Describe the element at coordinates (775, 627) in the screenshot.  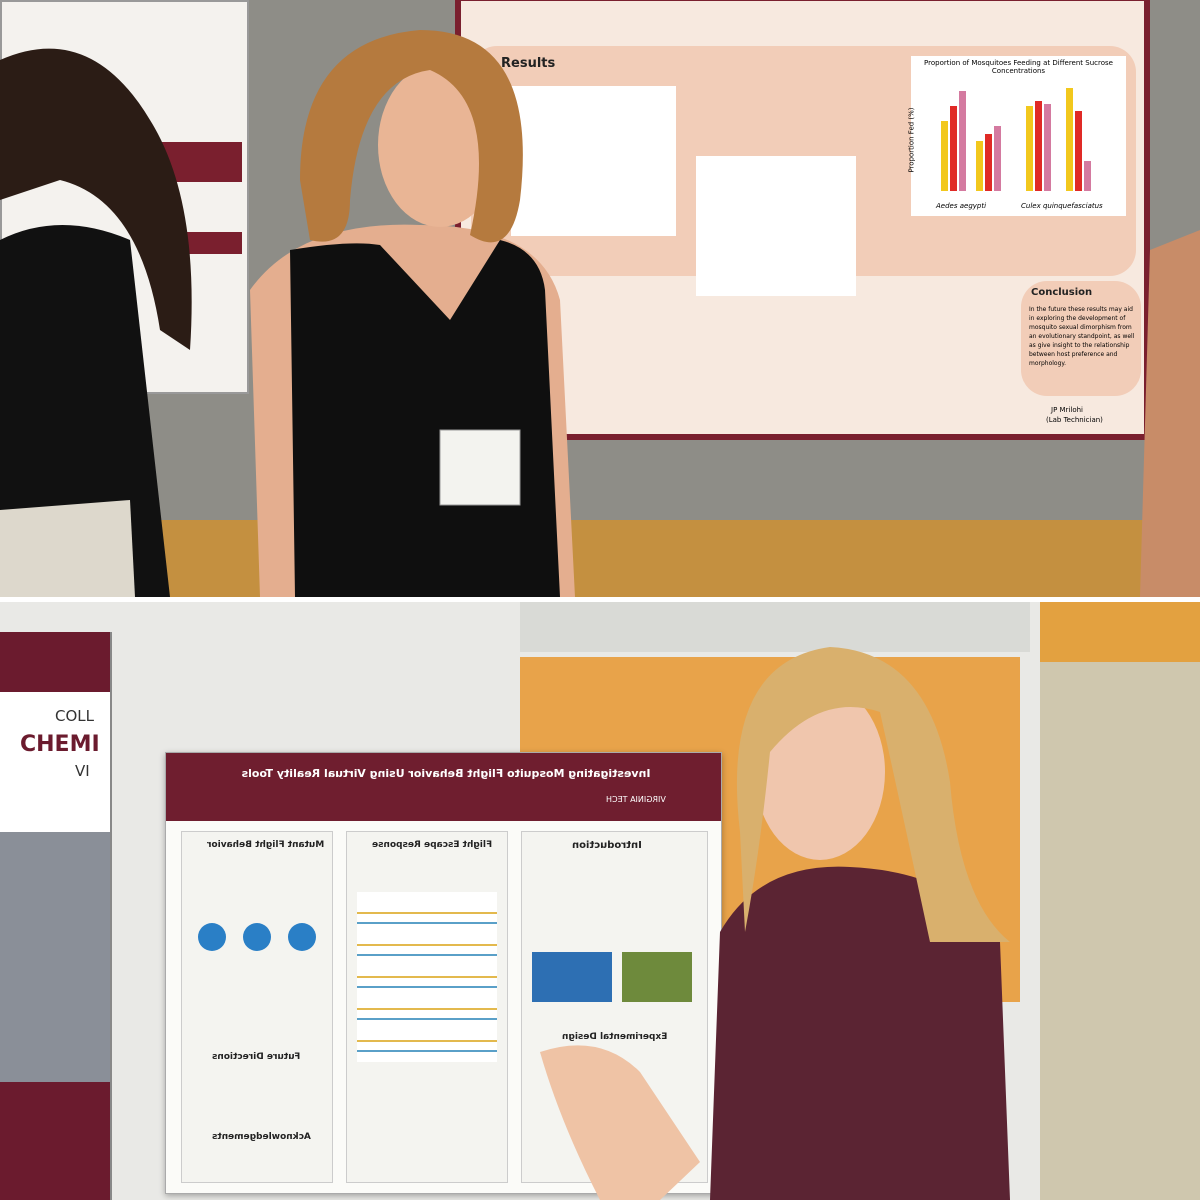
I see `ceiling` at that location.